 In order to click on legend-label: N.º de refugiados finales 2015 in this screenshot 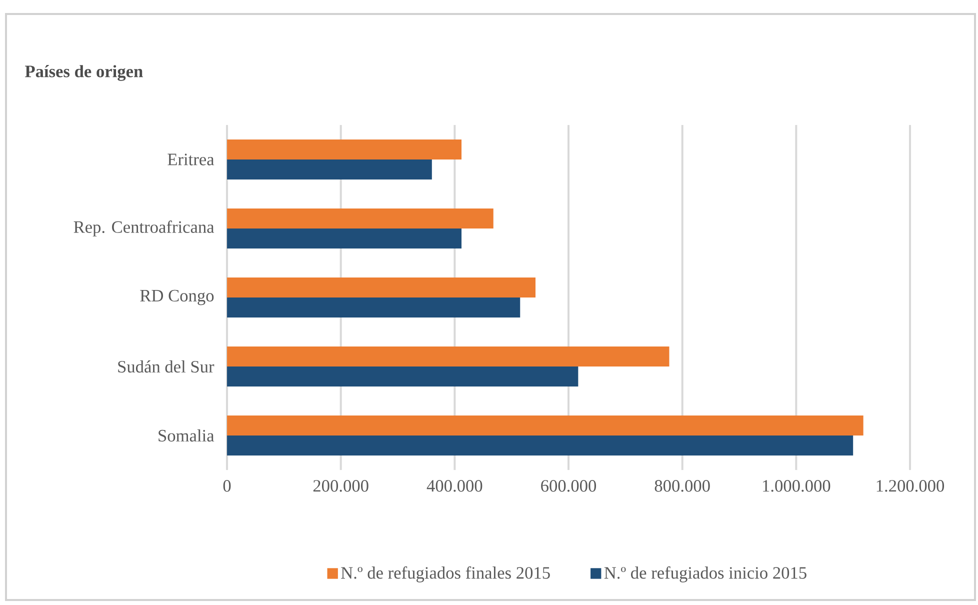, I will do `click(445, 574)`.